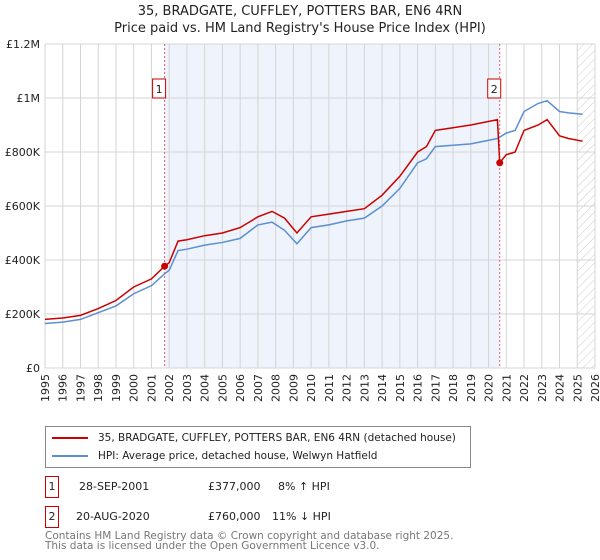 The height and width of the screenshot is (560, 600). I want to click on y-tick-label: £600K, so click(23, 206).